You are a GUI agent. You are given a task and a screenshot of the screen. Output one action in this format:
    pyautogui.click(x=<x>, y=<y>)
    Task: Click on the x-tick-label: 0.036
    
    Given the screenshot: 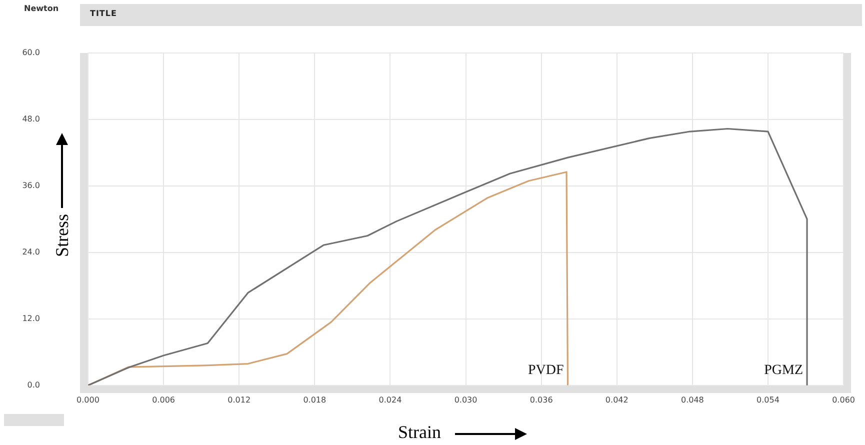 What is the action you would take?
    pyautogui.click(x=541, y=399)
    